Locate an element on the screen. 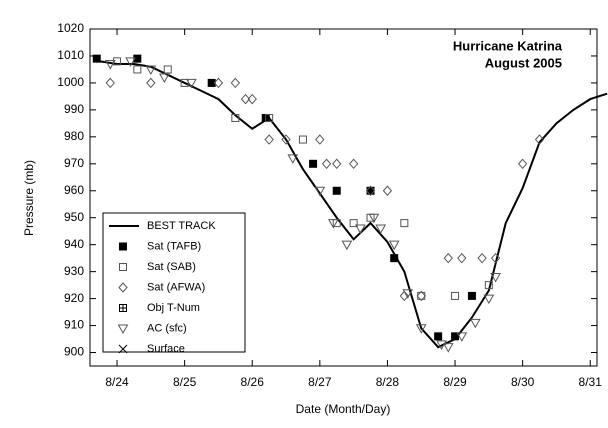 This screenshot has height=428, width=608. y-tick-label: 960 is located at coordinates (74, 190).